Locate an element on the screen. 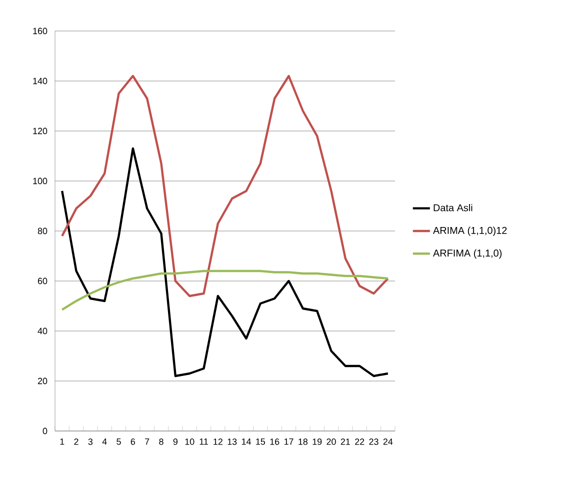 This screenshot has height=491, width=564. legend-label: ARIMA (1,1,0)12 is located at coordinates (470, 231).